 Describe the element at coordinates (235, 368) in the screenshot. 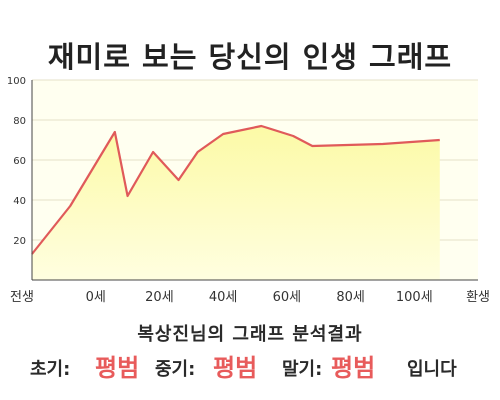

I see `middle-value: 평범` at that location.